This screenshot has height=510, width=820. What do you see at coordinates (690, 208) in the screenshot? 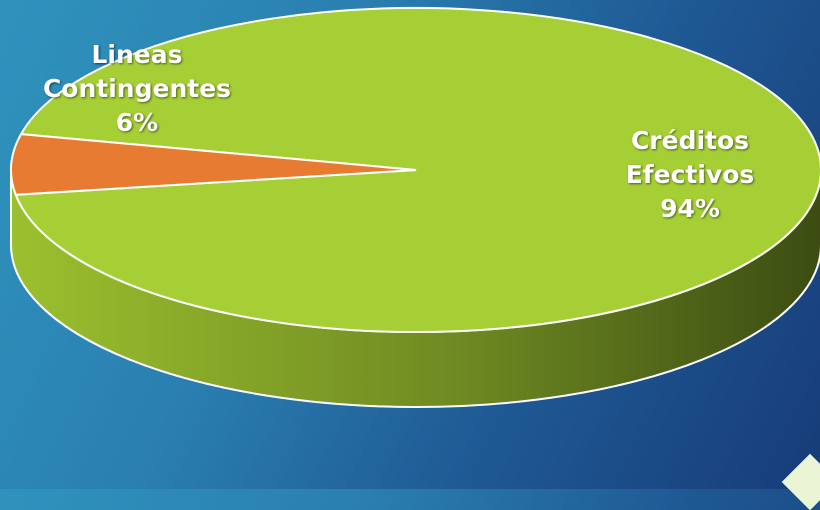
I see `slice-percent: 94%` at bounding box center [690, 208].